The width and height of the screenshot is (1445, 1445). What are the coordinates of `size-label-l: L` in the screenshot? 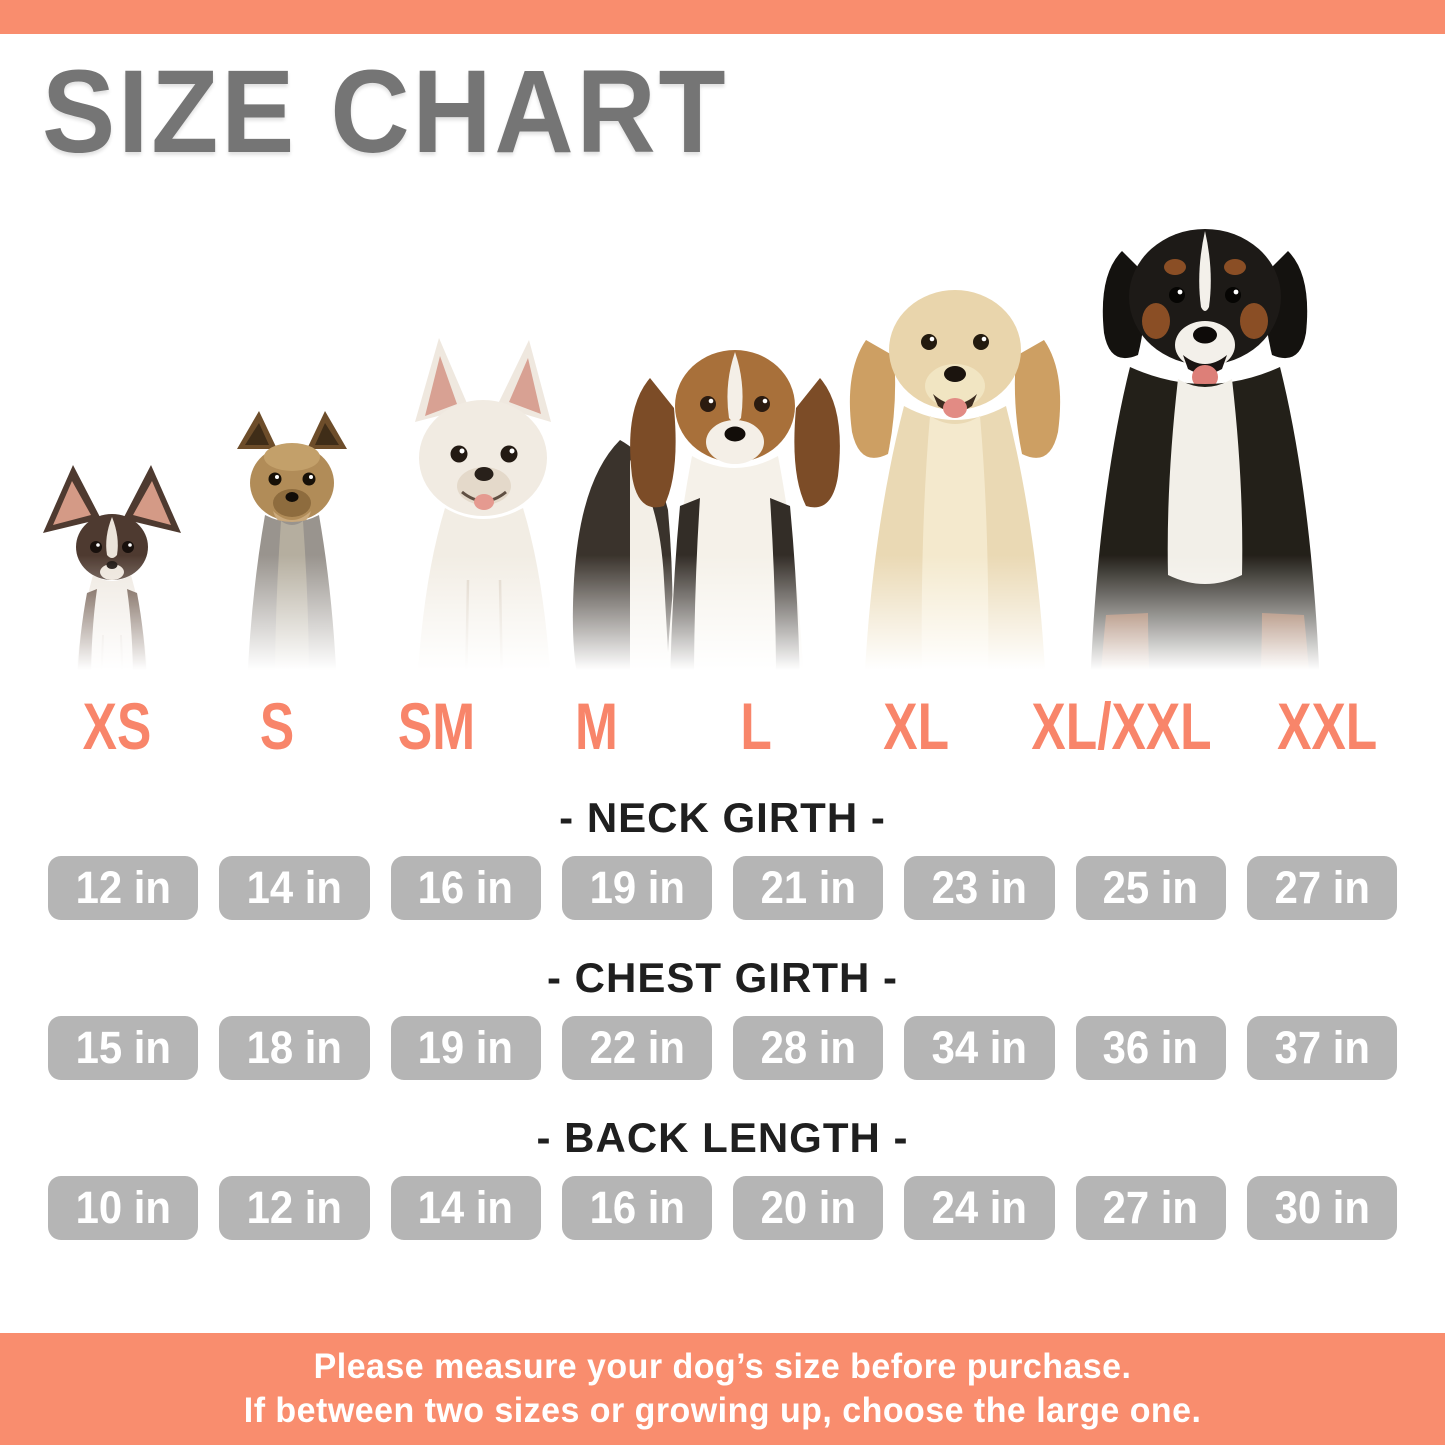 It's located at (756, 726).